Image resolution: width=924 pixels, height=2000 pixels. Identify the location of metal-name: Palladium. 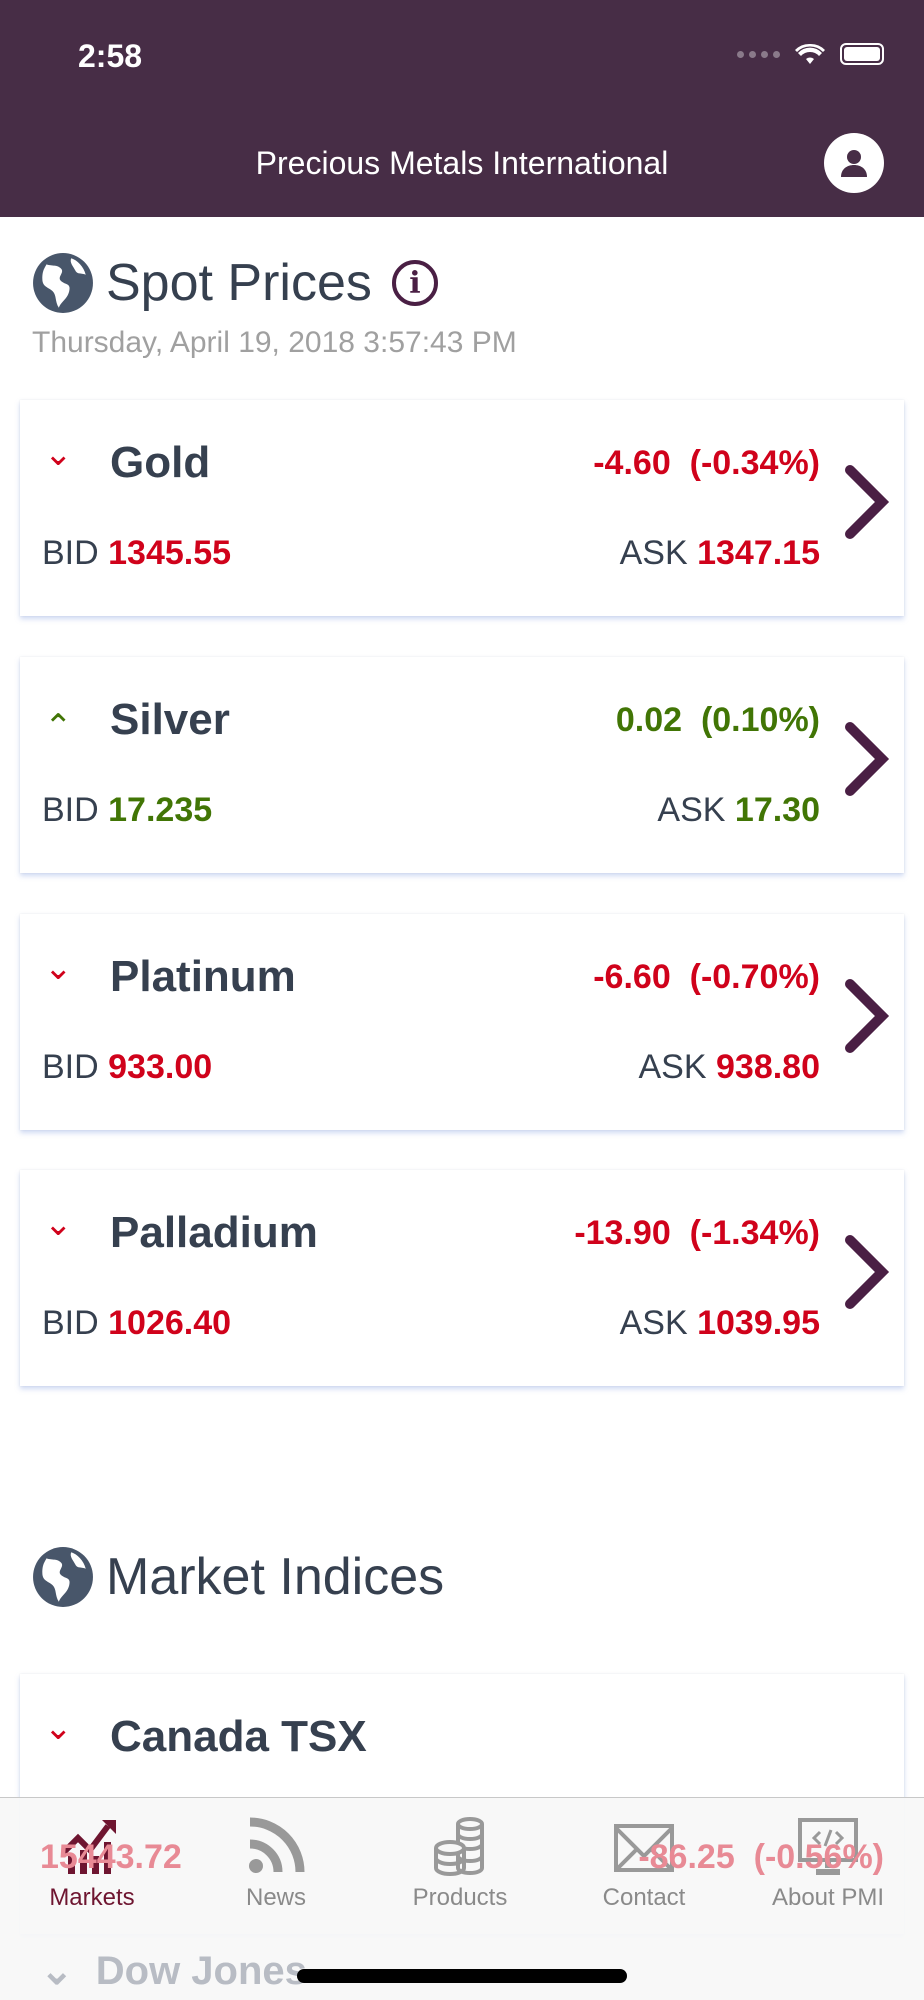
(214, 1232).